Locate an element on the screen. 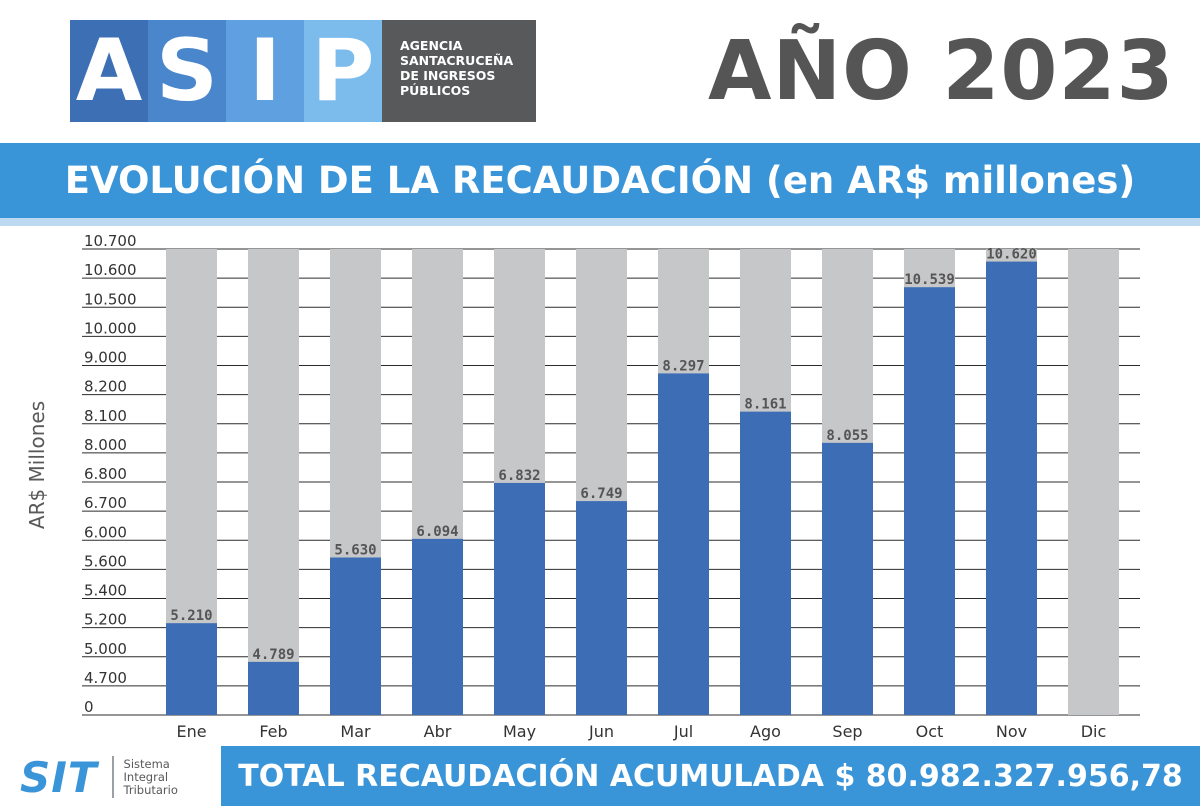 The height and width of the screenshot is (806, 1200). y-tick-label: 6.800 is located at coordinates (105, 474).